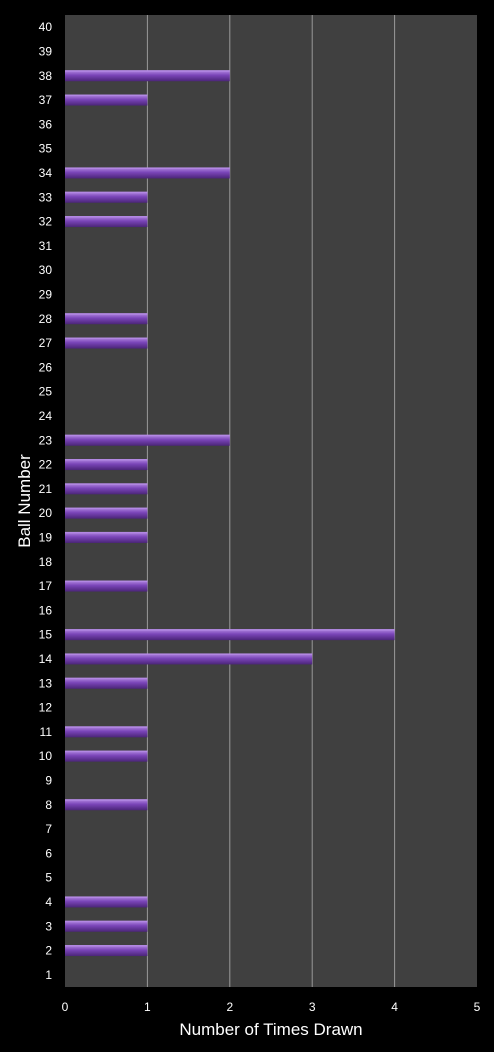 This screenshot has height=1052, width=494. I want to click on y-tick-label: 33, so click(46, 197).